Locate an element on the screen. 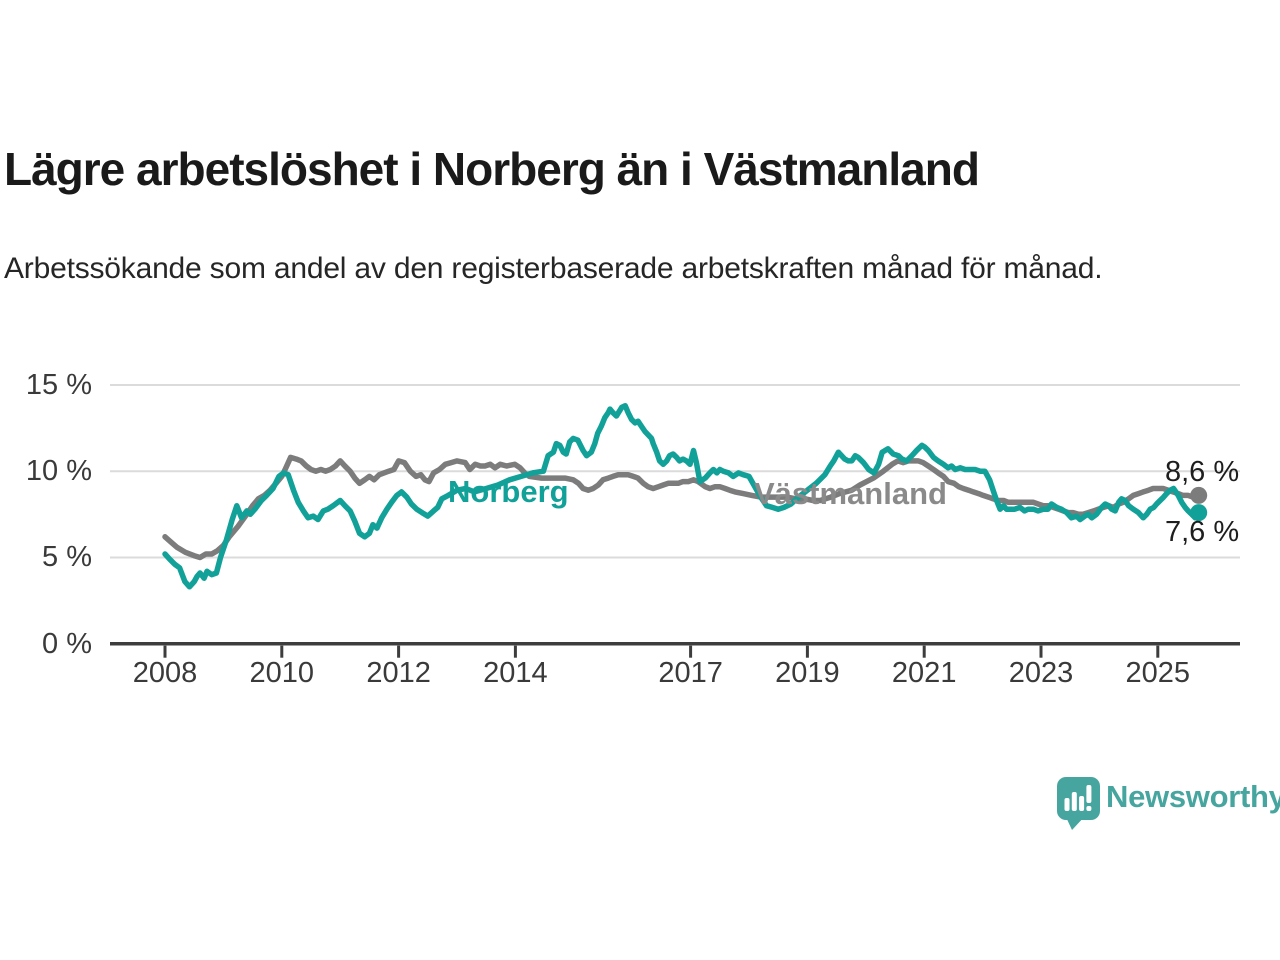 Image resolution: width=1280 pixels, height=960 pixels. x-tick-label: 2014 is located at coordinates (515, 673).